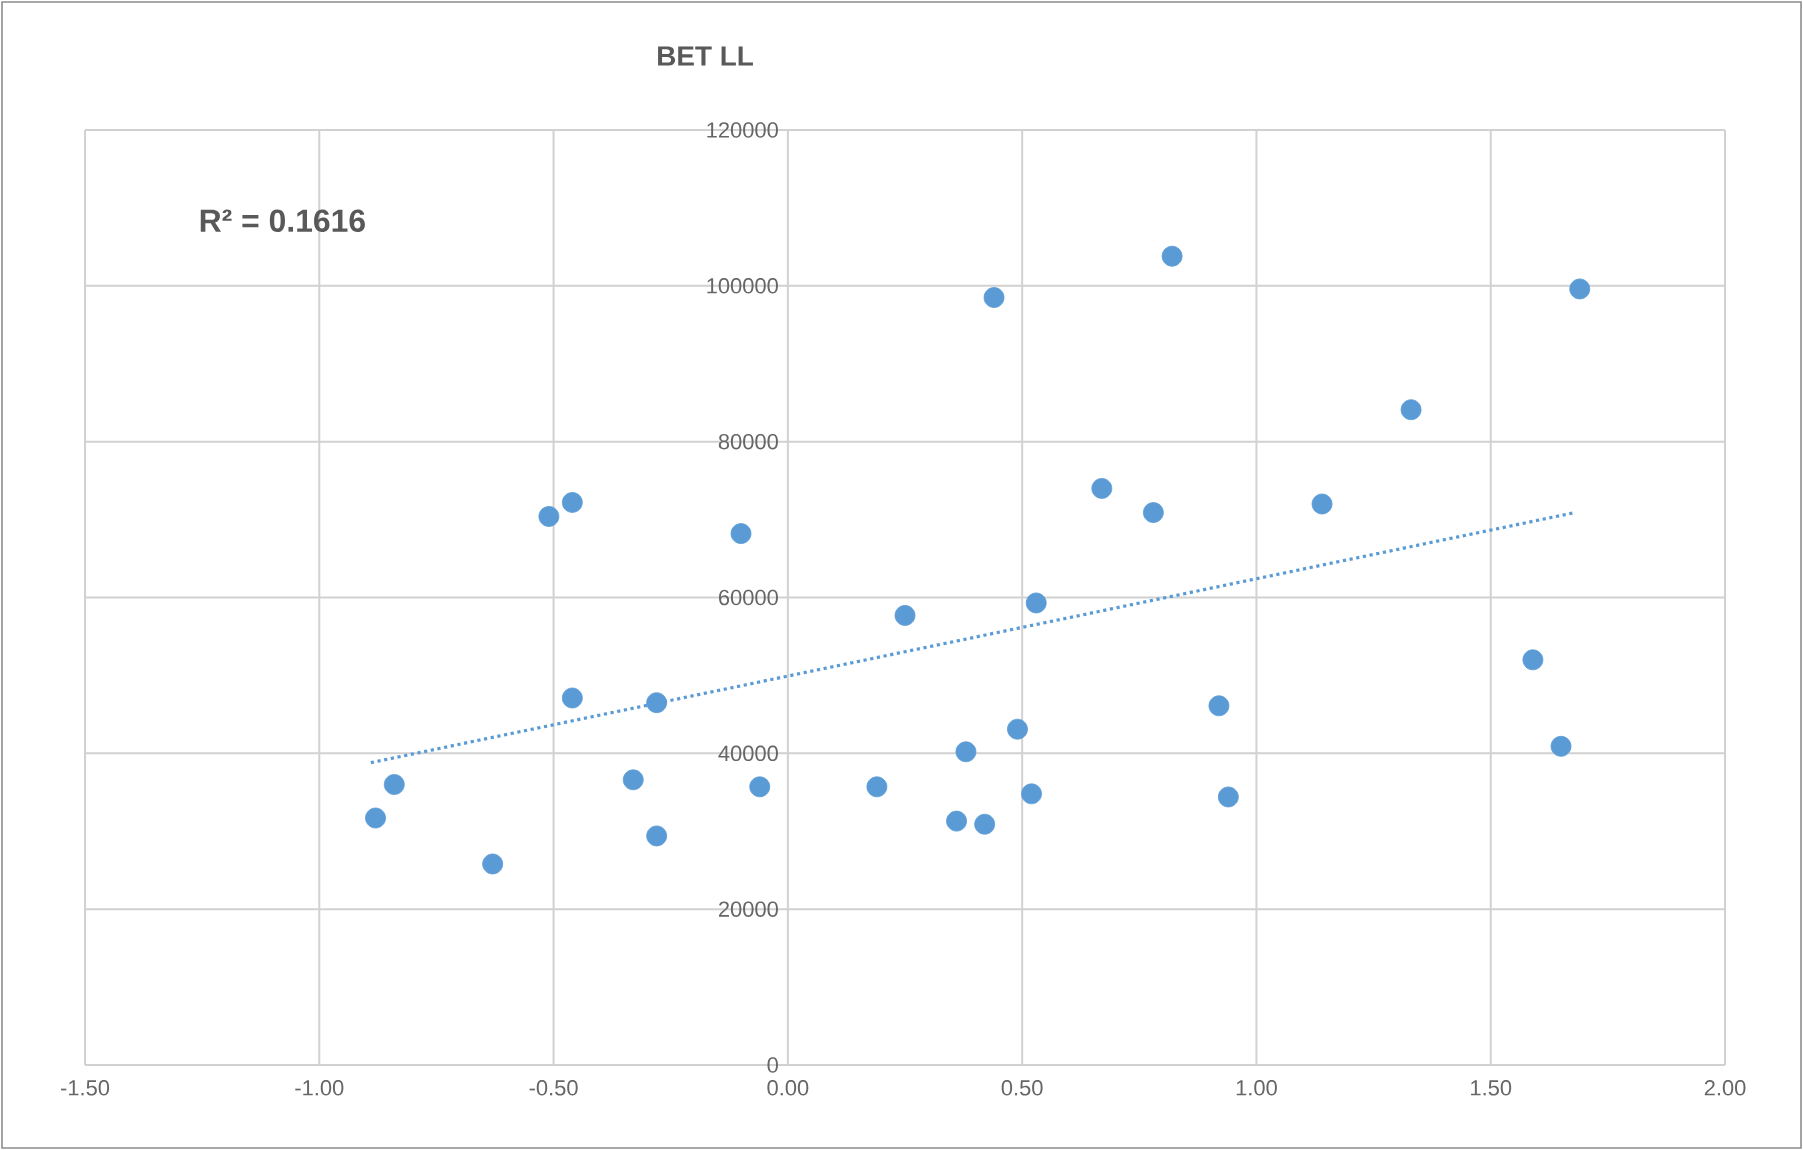 Image resolution: width=1803 pixels, height=1150 pixels. Describe the element at coordinates (748, 753) in the screenshot. I see `y-tick-label: 40000` at that location.